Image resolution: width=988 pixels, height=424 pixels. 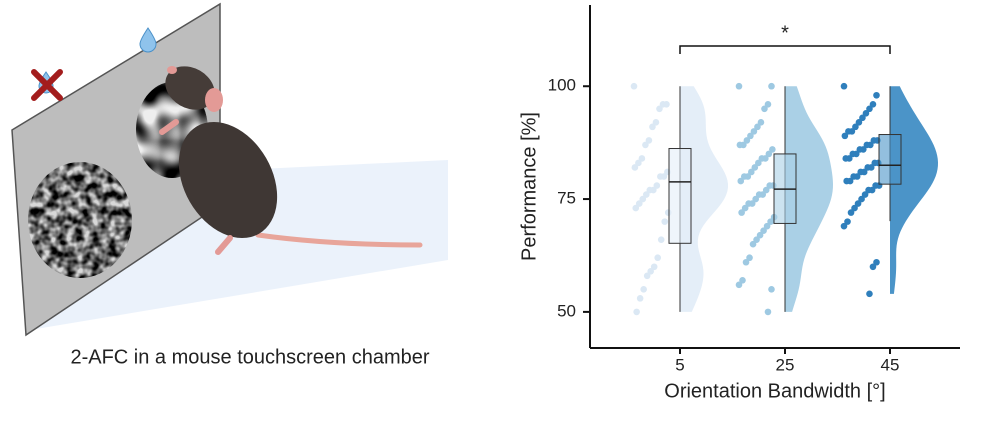 I want to click on box, so click(x=890, y=159).